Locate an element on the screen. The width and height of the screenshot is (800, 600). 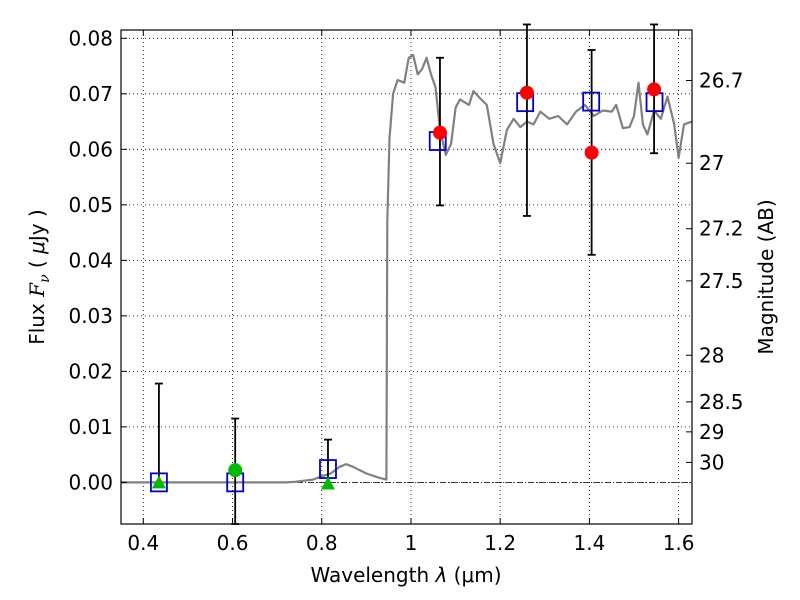
x-tick-label: 0.8 is located at coordinates (322, 543).